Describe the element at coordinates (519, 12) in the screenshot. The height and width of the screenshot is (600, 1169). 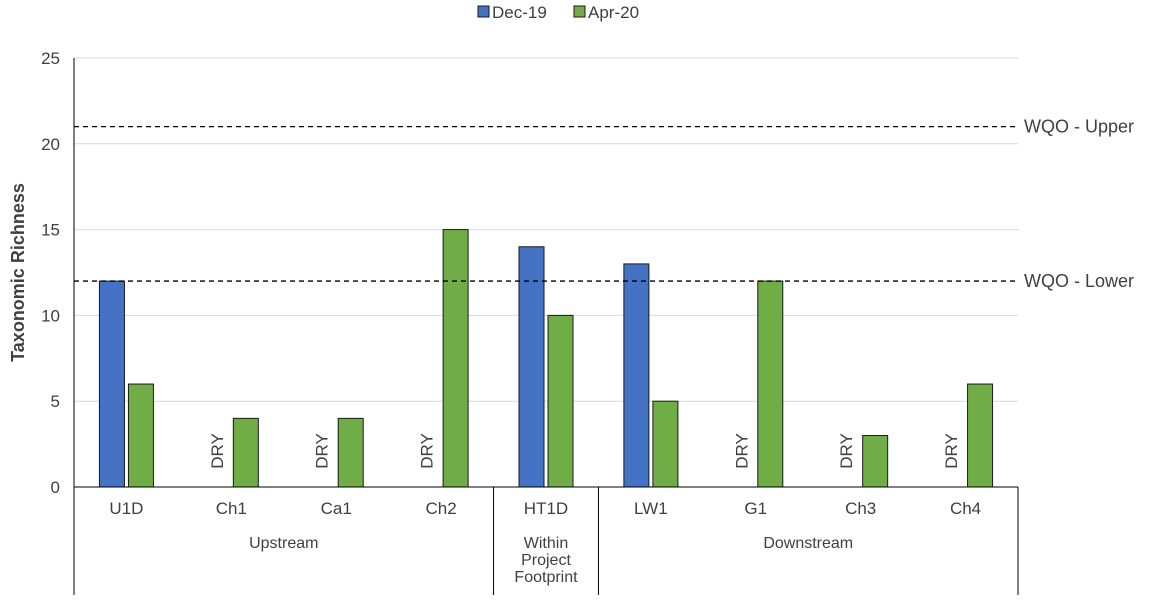
I see `legend-label: Dec-19` at that location.